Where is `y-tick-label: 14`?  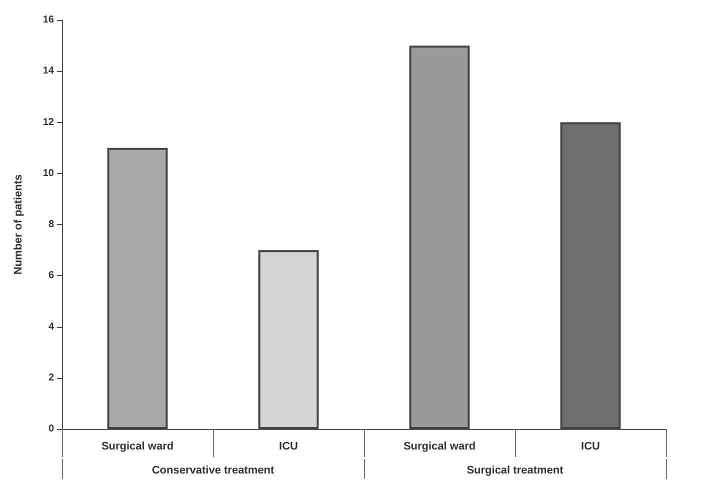 y-tick-label: 14 is located at coordinates (48, 71).